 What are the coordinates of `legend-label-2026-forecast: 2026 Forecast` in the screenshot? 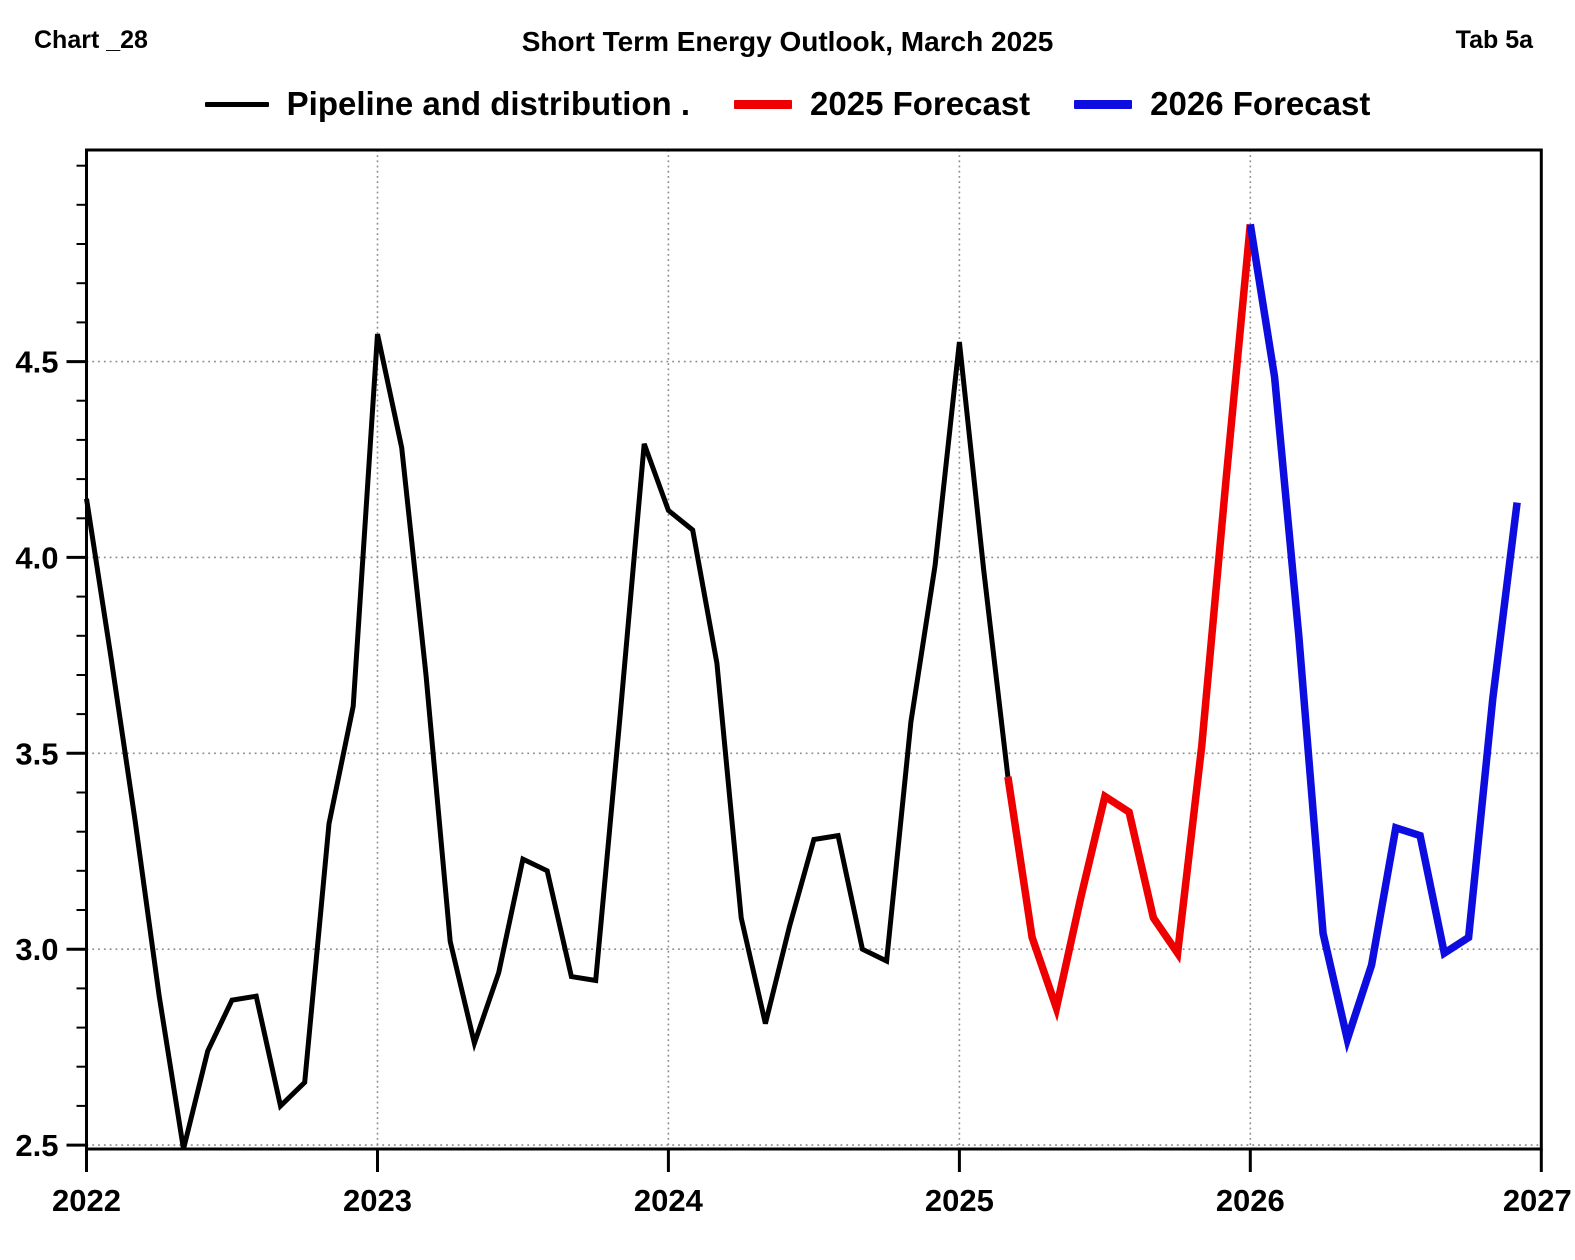 It's located at (1260, 103).